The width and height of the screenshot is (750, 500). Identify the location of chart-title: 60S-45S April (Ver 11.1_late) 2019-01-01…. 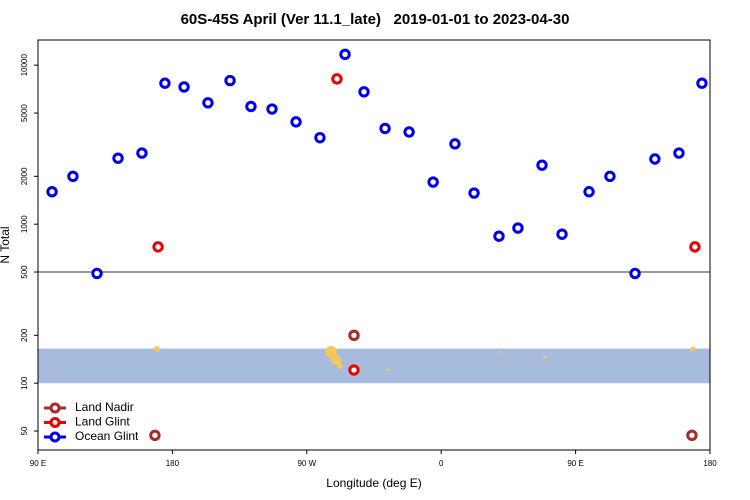
(375, 19).